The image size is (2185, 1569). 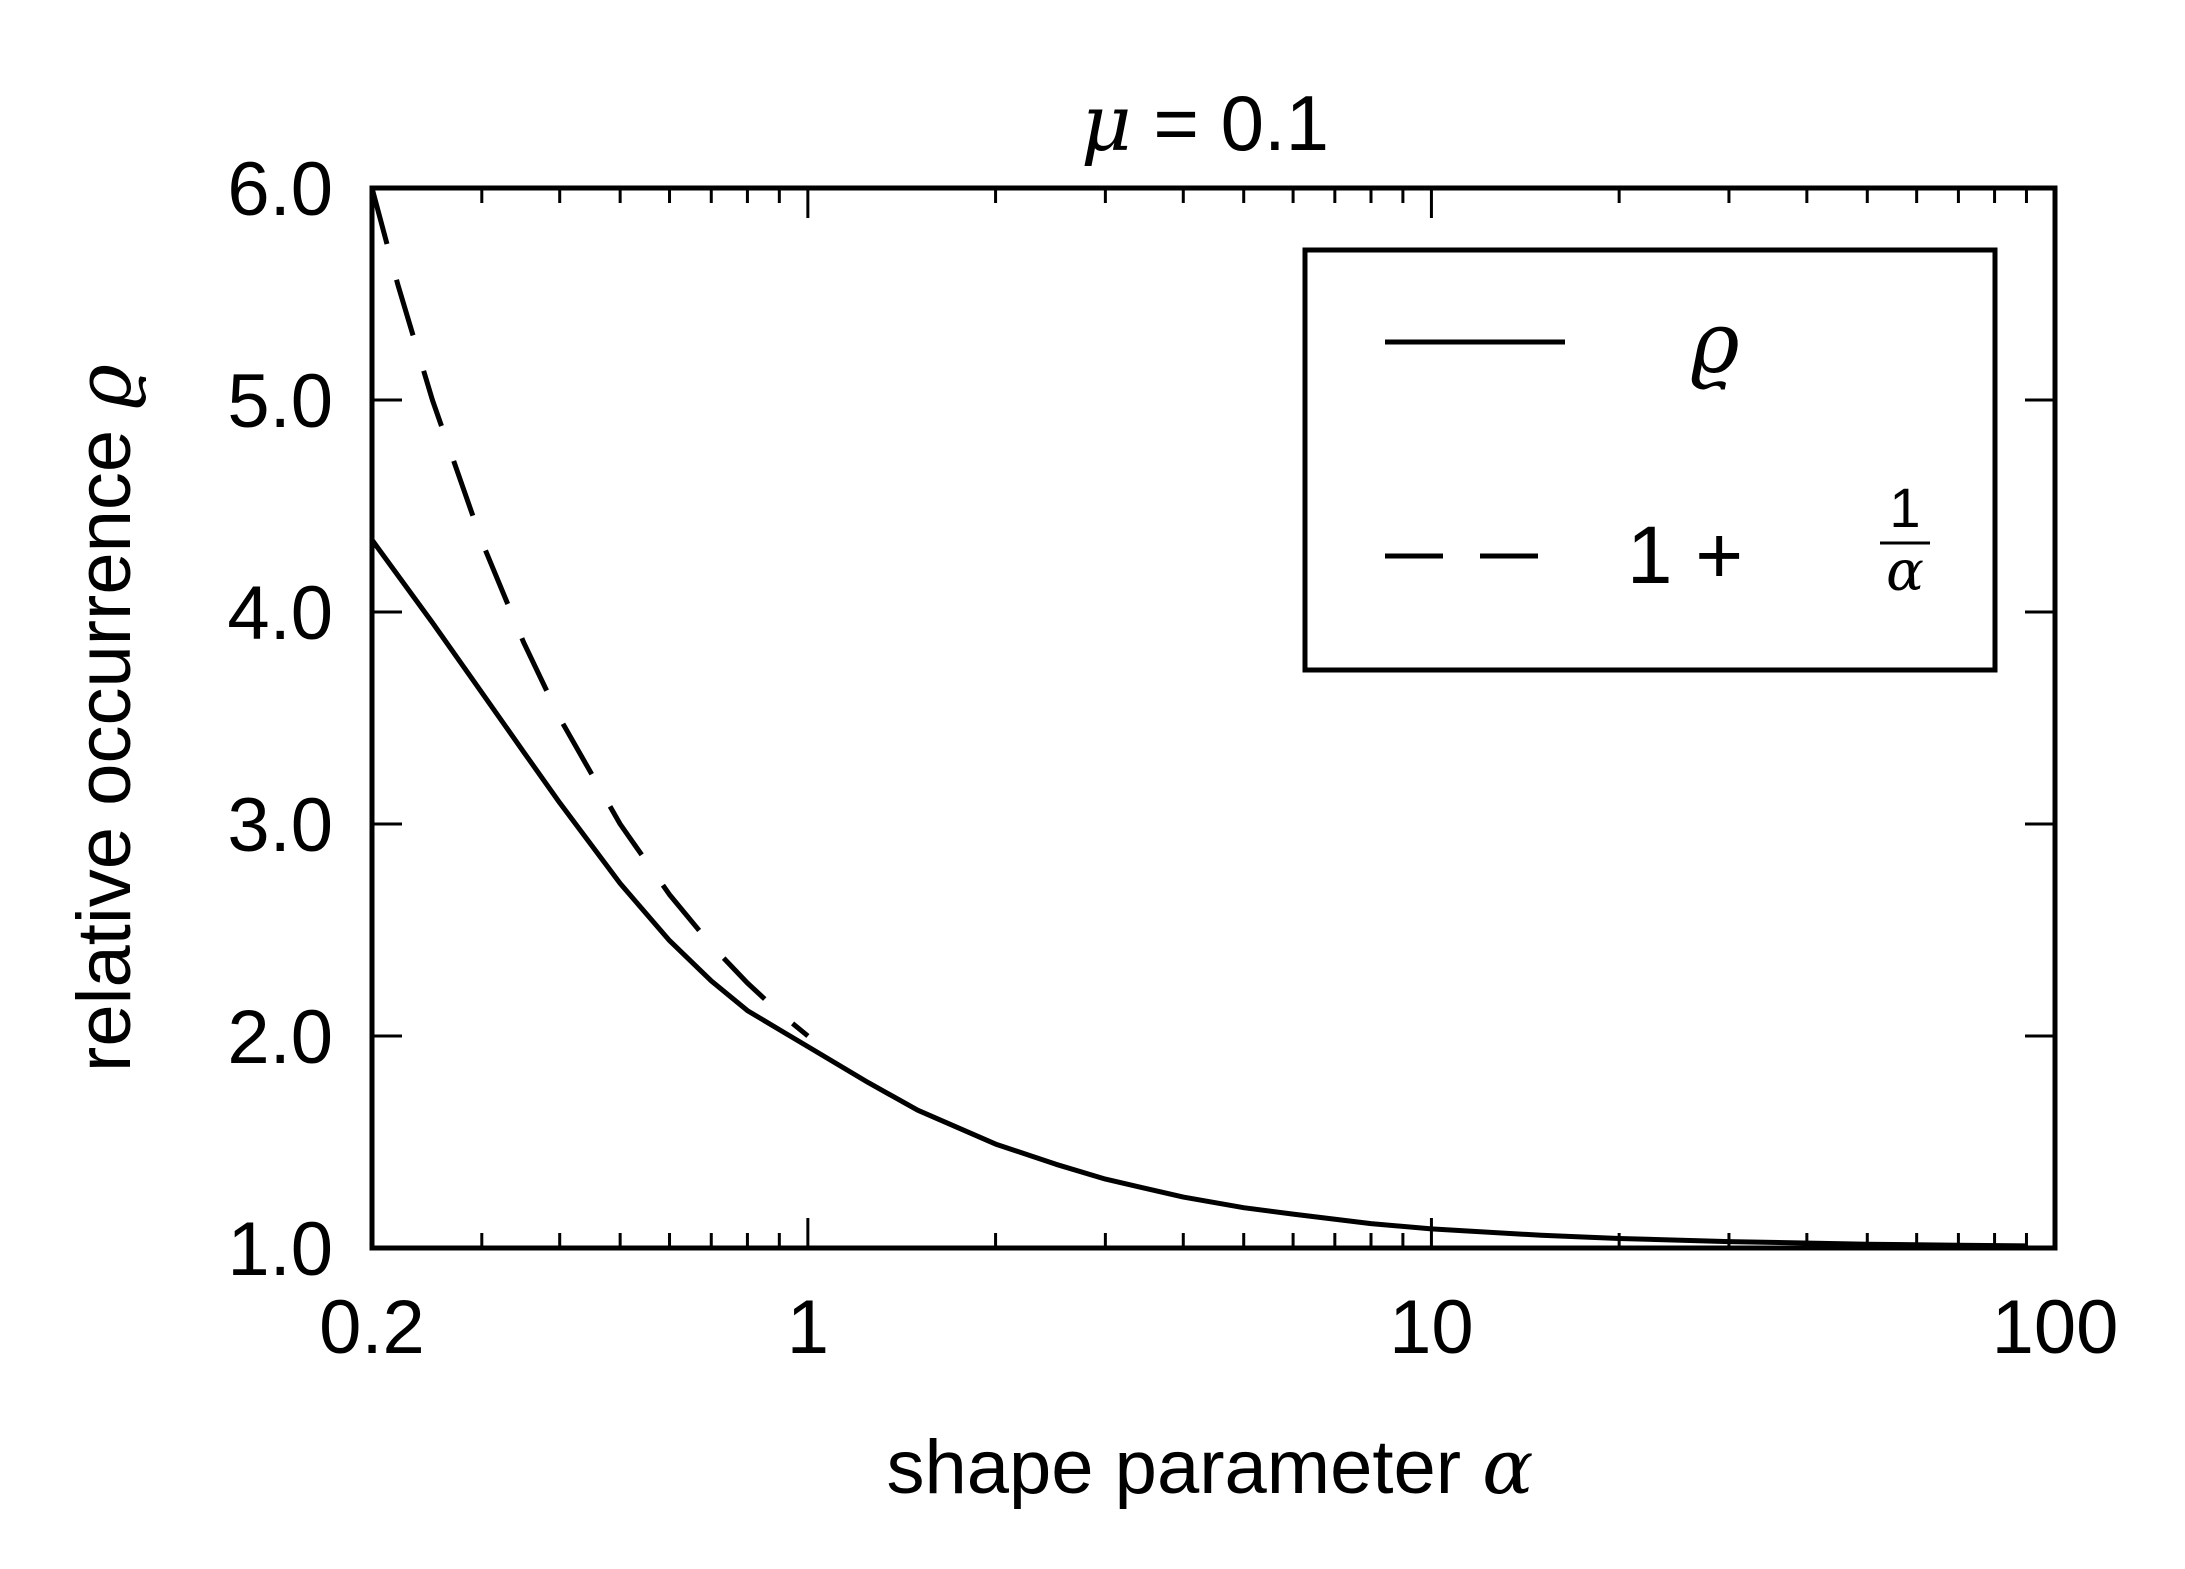 What do you see at coordinates (280, 401) in the screenshot?
I see `y-tick-label: 5.0` at bounding box center [280, 401].